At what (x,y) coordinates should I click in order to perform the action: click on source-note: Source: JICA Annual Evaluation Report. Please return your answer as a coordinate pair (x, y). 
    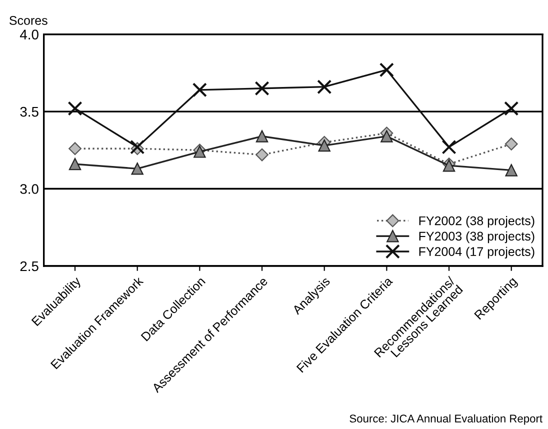
    Looking at the image, I should click on (446, 419).